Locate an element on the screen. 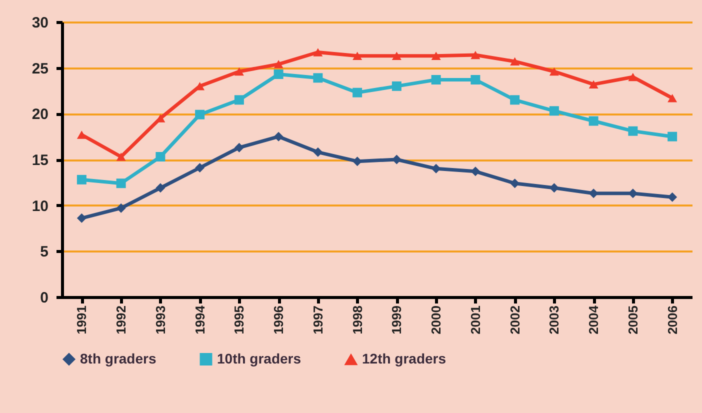 The width and height of the screenshot is (702, 413). x-tick-label: 1994 is located at coordinates (200, 319).